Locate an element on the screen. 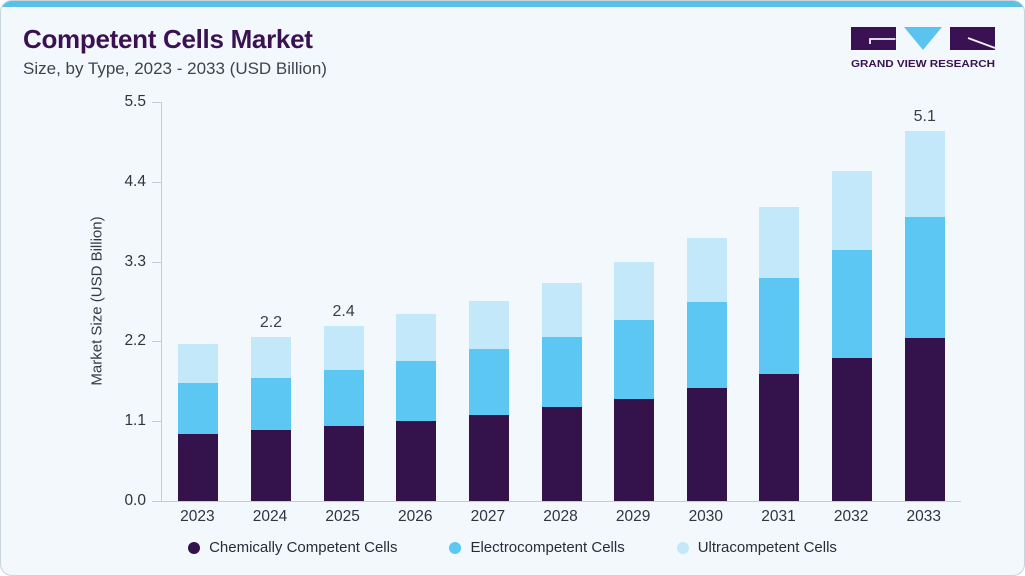 The image size is (1025, 576). x-tick-label-2027: 2027 is located at coordinates (488, 516).